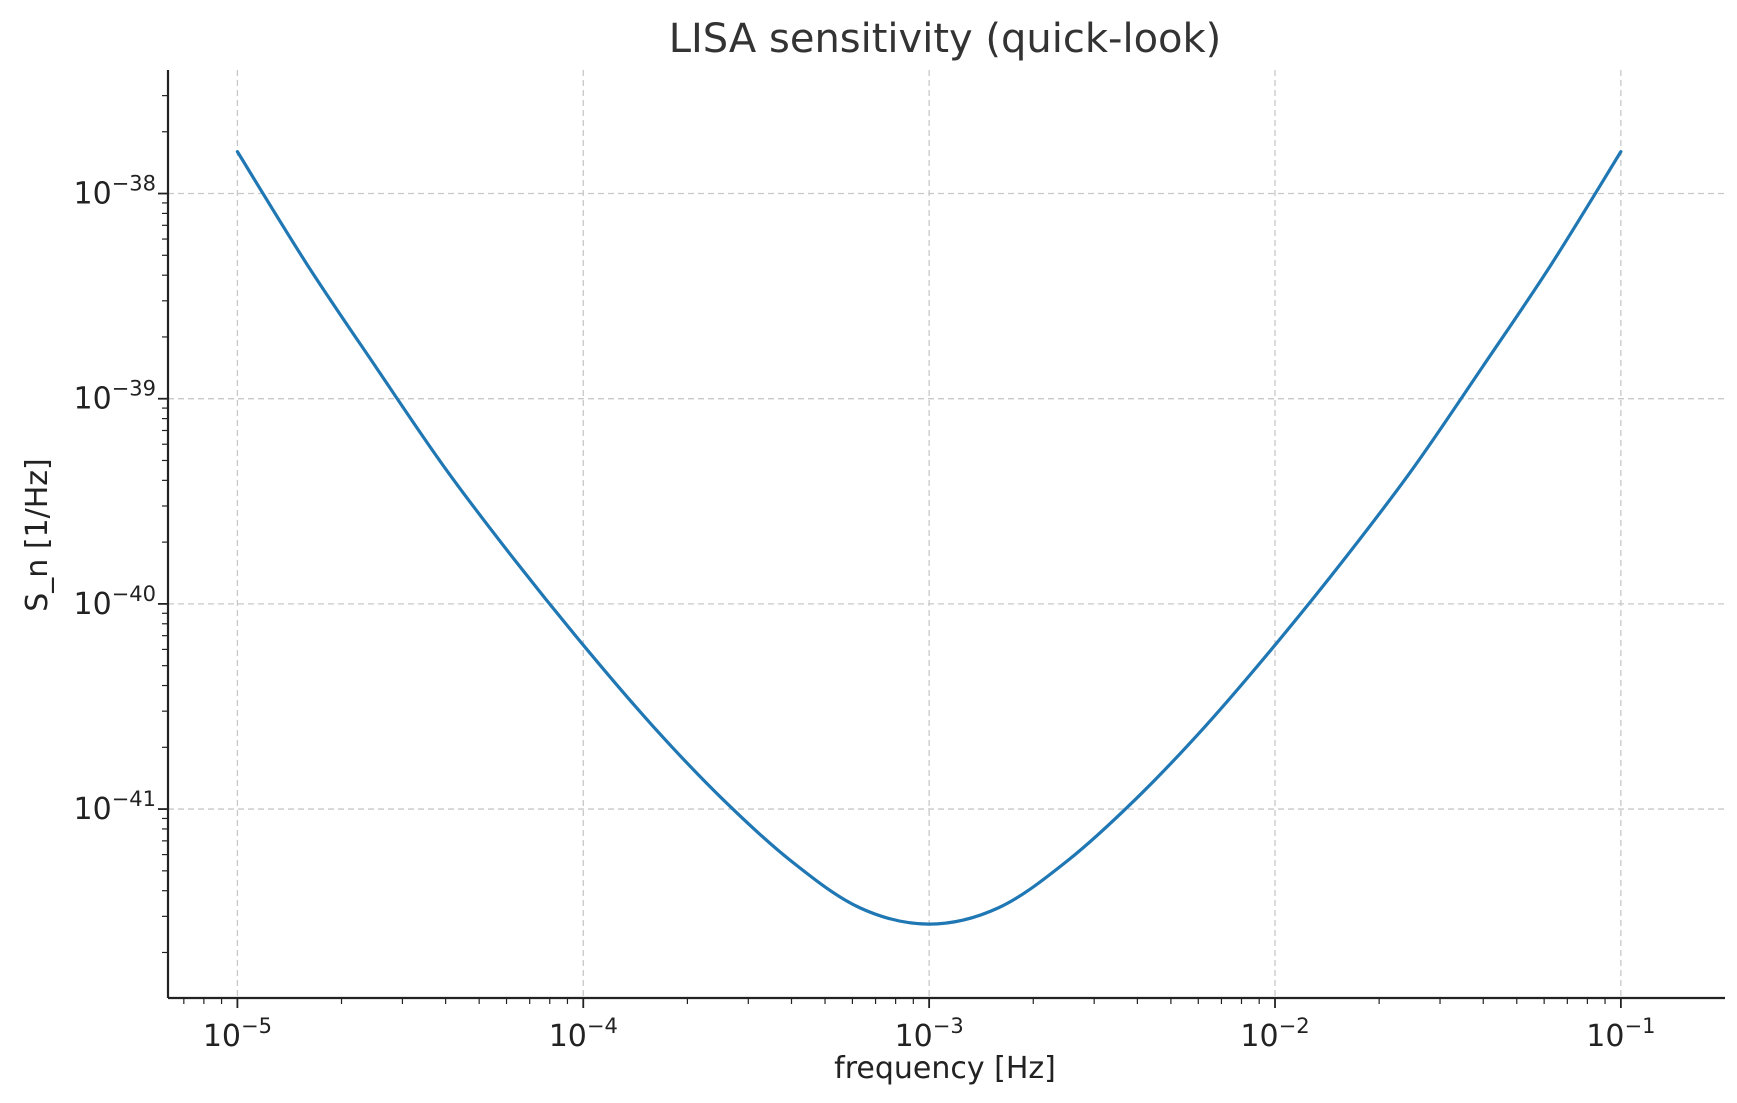  What do you see at coordinates (37, 535) in the screenshot?
I see `y-axis-label: S_n [1/Hz]` at bounding box center [37, 535].